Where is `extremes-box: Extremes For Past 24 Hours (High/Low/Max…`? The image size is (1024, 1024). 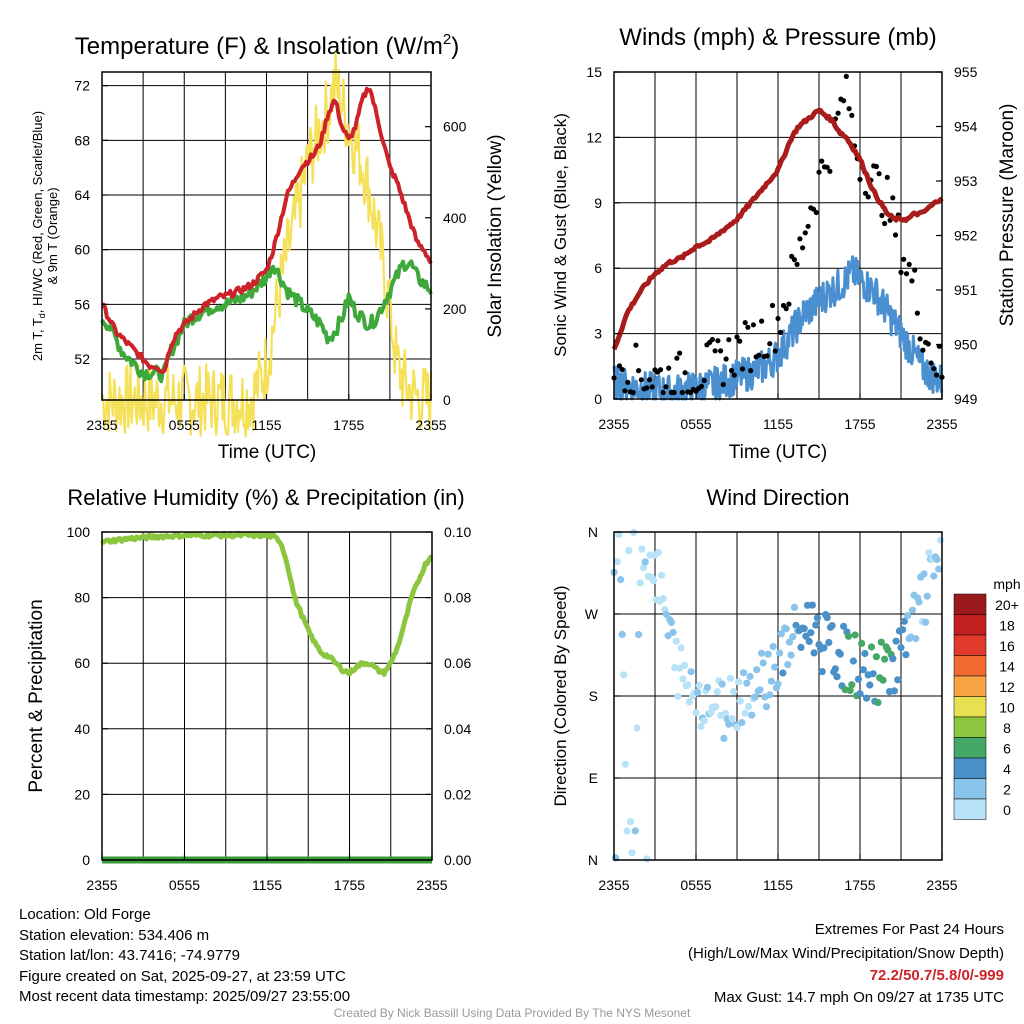 extremes-box: Extremes For Past 24 Hours (High/Low/Max… is located at coordinates (846, 963).